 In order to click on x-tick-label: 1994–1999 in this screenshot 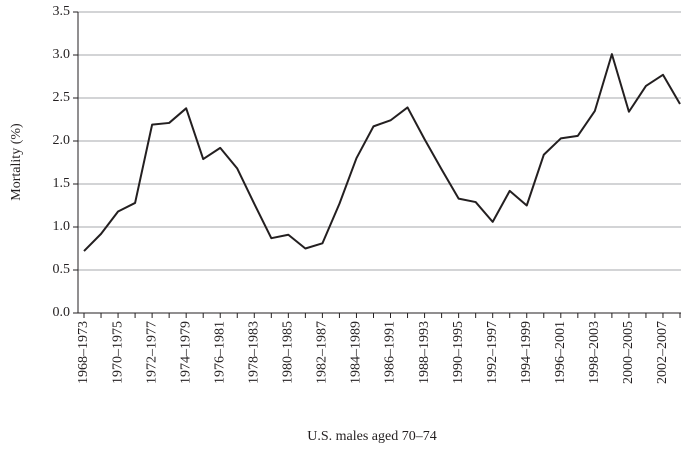, I will do `click(526, 352)`.